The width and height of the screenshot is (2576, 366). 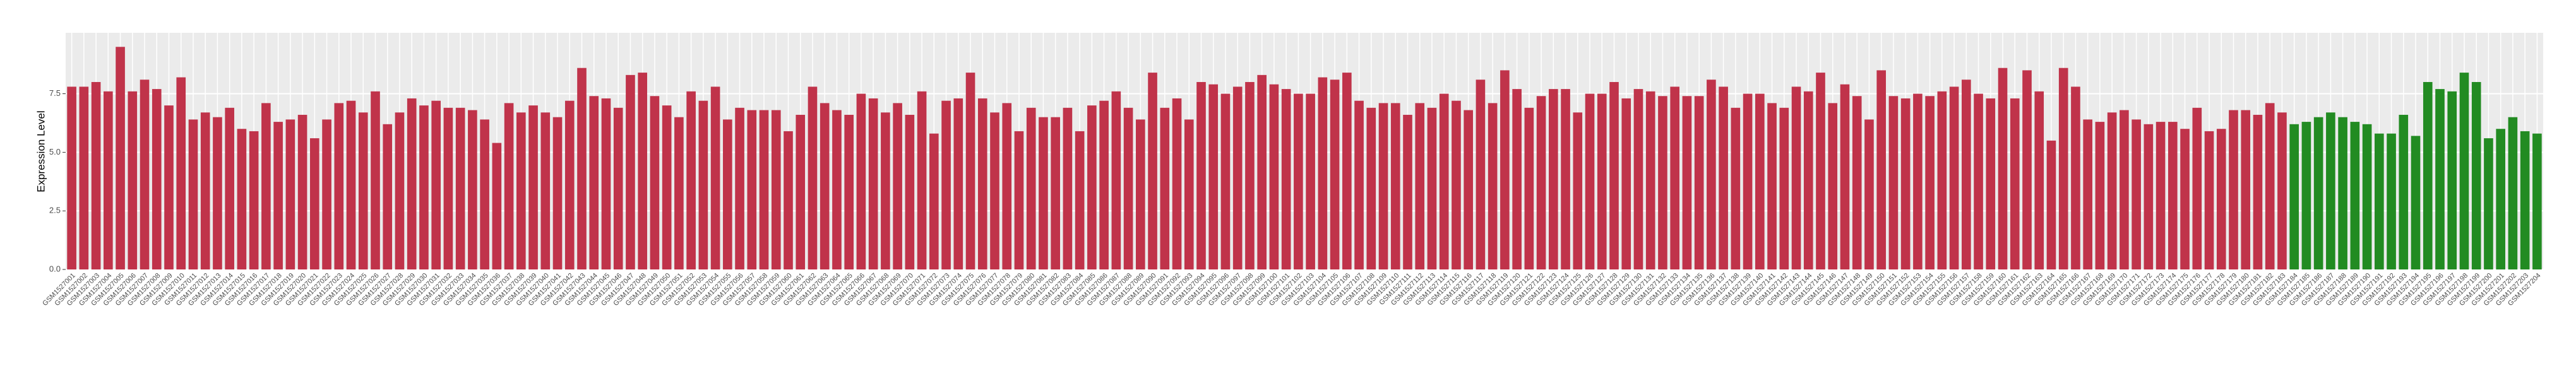 I want to click on y-tick-label: 0.0, so click(x=55, y=268).